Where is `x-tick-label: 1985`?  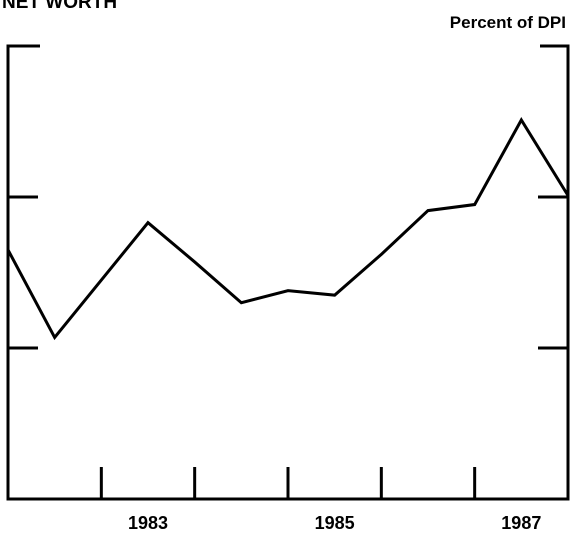
x-tick-label: 1985 is located at coordinates (335, 523).